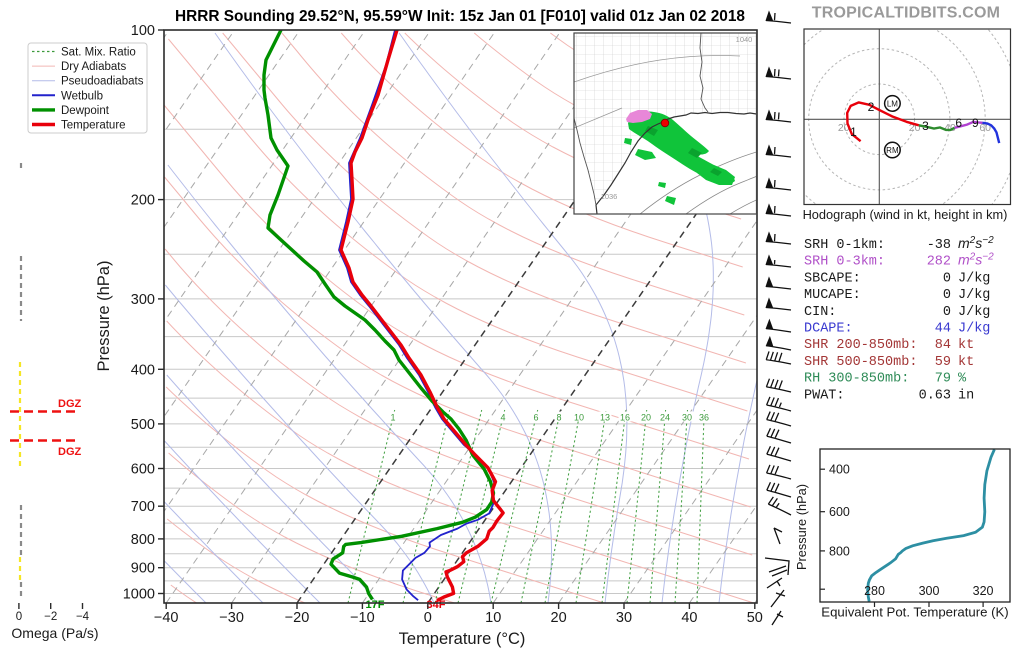 The width and height of the screenshot is (1024, 652). I want to click on svg-text: SRH 0-1km:, so click(844, 245).